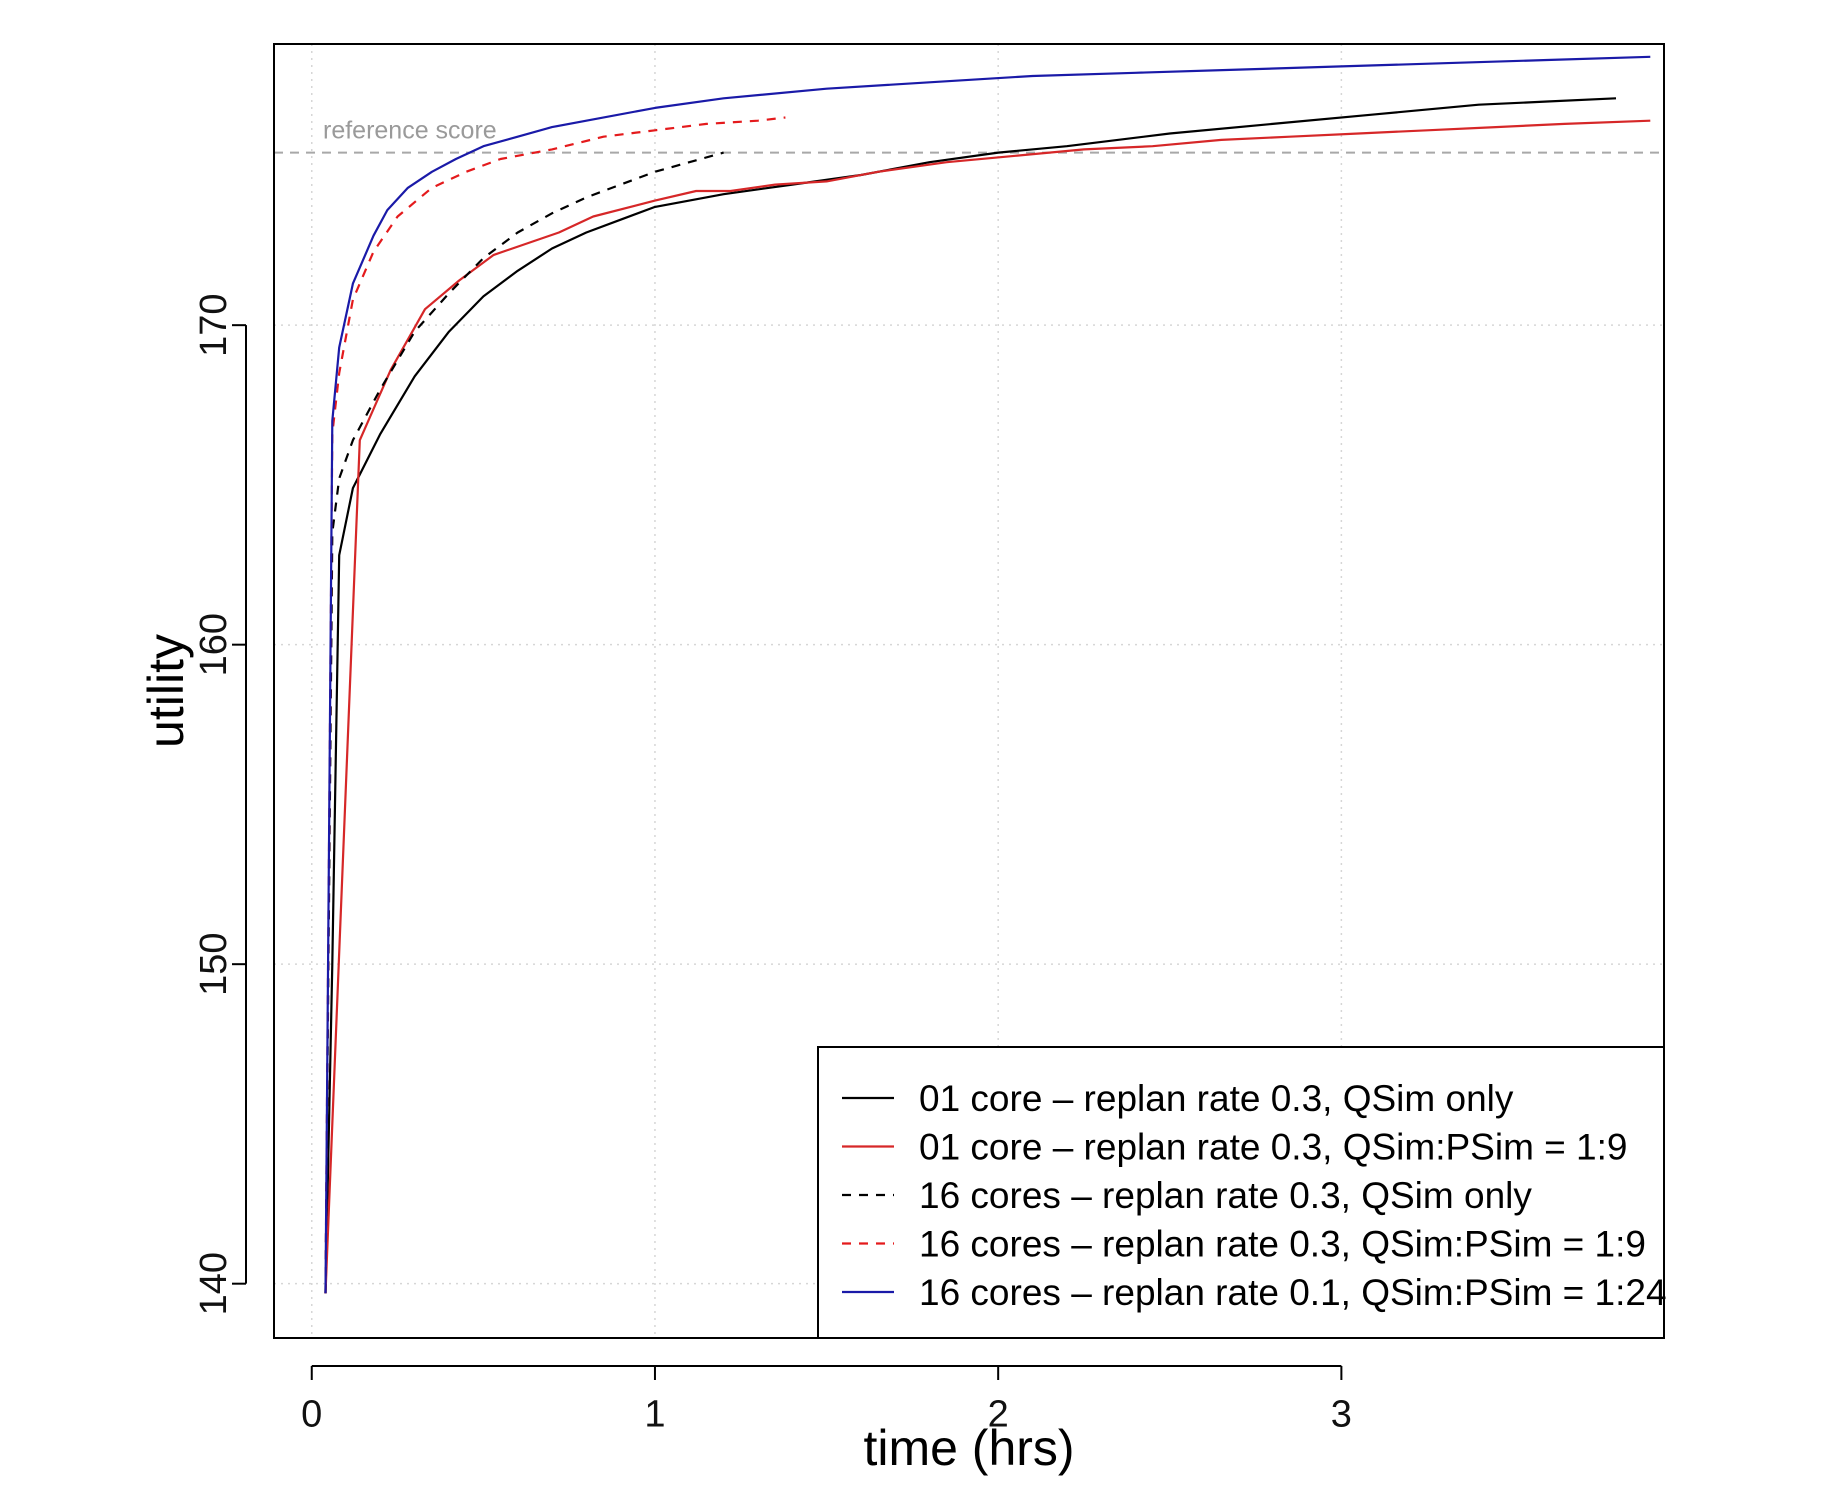 The width and height of the screenshot is (1838, 1489). What do you see at coordinates (1216, 1098) in the screenshot?
I see `legend-label: 01 core – replan rate 0.3, QSim only` at bounding box center [1216, 1098].